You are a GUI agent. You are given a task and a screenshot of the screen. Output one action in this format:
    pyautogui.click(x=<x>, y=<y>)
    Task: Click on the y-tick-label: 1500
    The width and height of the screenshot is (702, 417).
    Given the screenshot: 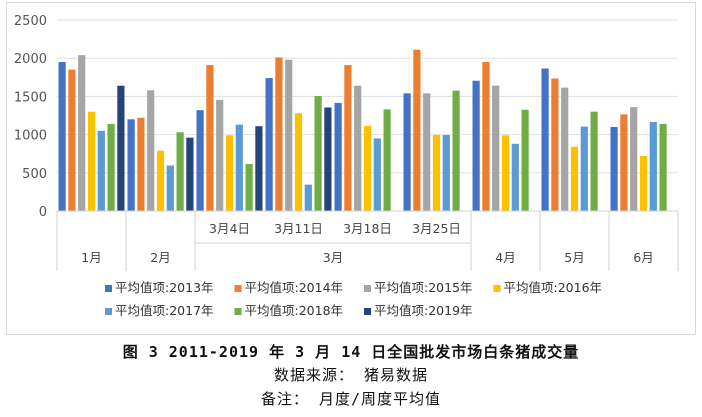 What is the action you would take?
    pyautogui.click(x=30, y=97)
    